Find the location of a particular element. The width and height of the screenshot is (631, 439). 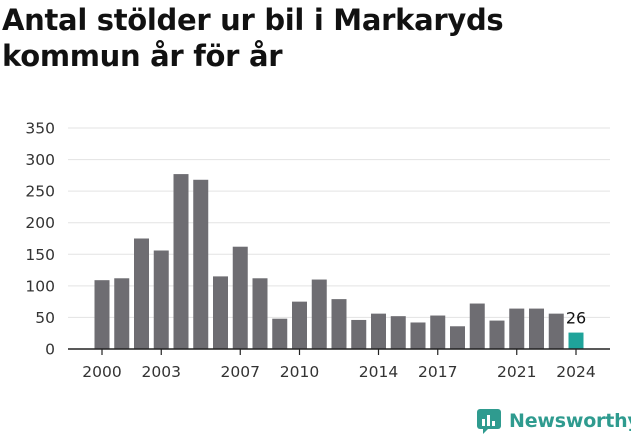

x-tick-label: 2000 is located at coordinates (101, 372).